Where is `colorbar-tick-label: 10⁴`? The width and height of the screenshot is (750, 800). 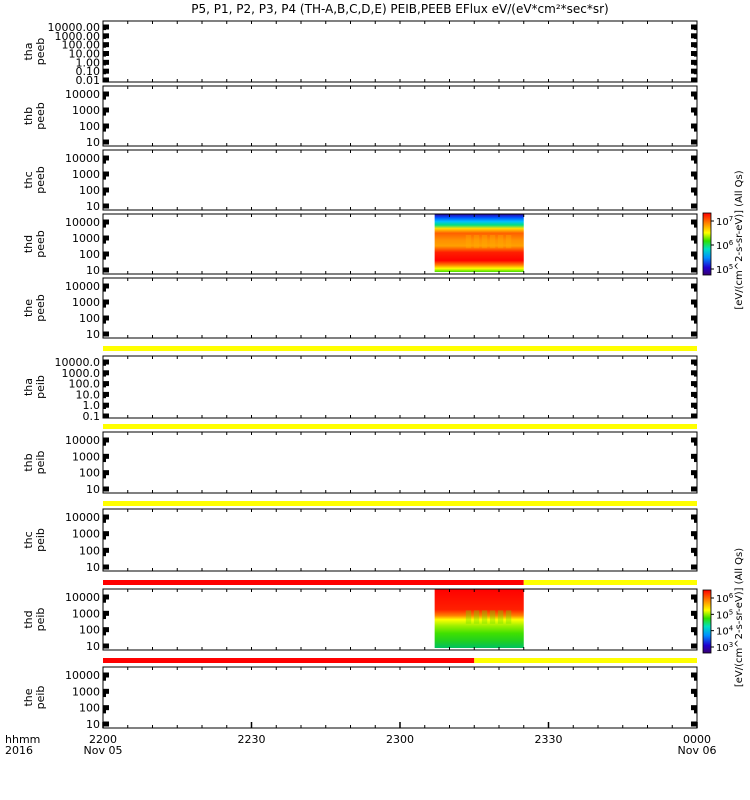
colorbar-tick-label: 10⁴ is located at coordinates (725, 631).